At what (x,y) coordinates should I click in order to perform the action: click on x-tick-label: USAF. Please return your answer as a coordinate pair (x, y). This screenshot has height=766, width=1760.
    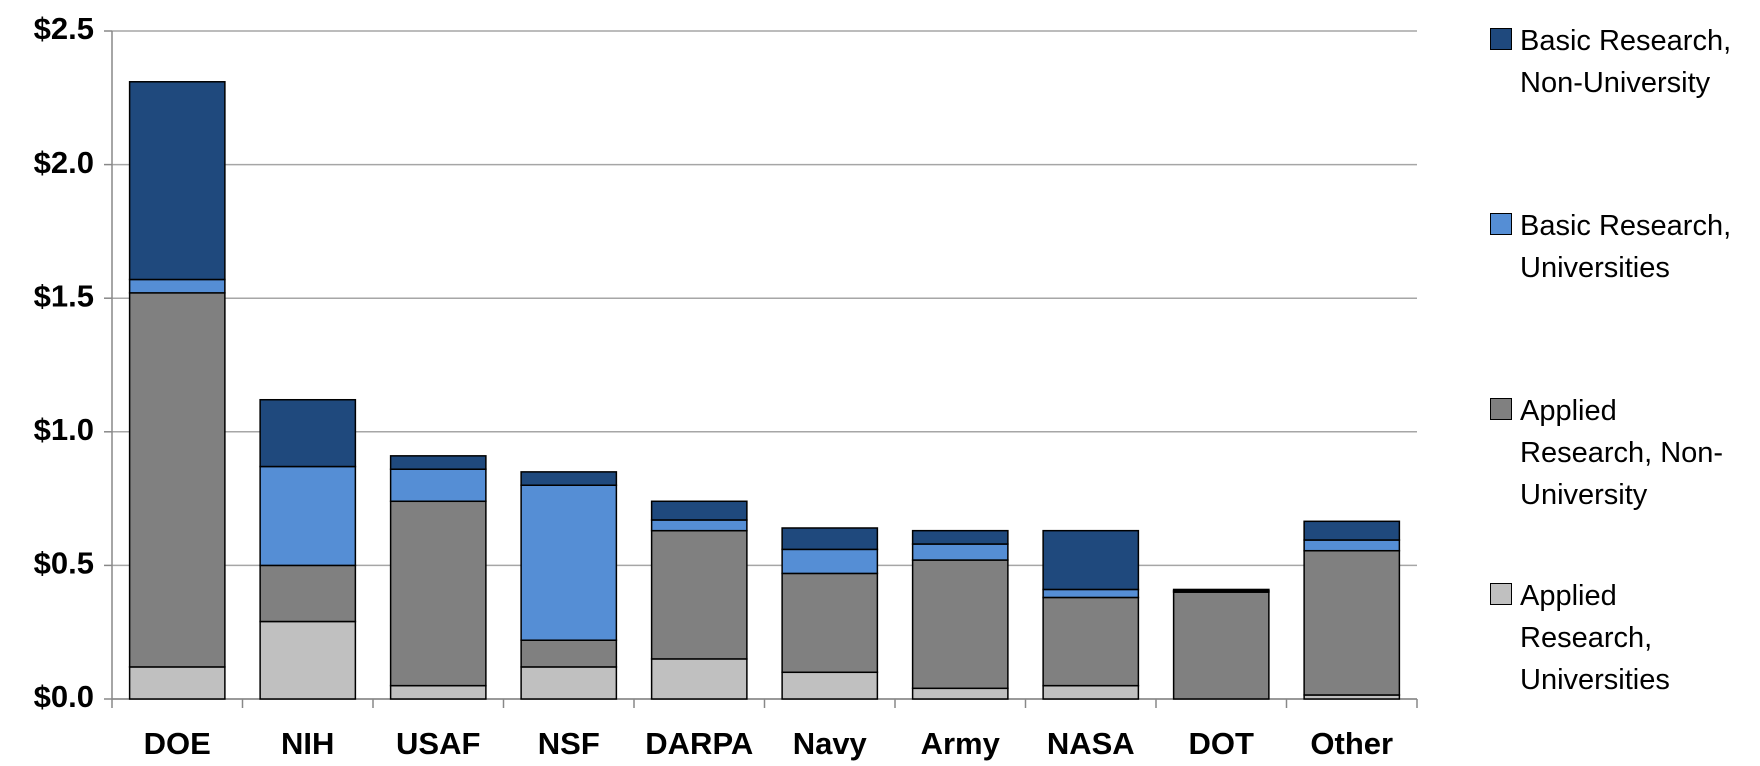
    Looking at the image, I should click on (438, 743).